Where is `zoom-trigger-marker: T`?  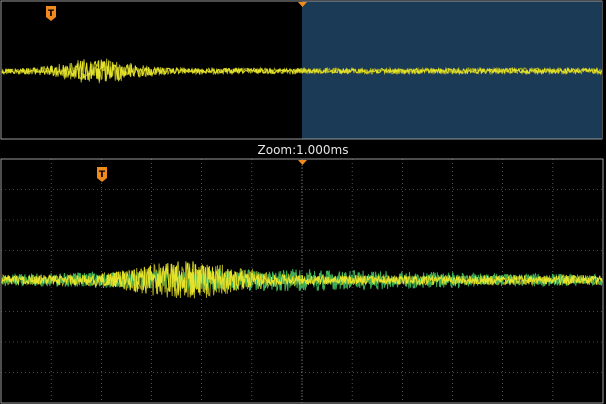
zoom-trigger-marker: T is located at coordinates (102, 174).